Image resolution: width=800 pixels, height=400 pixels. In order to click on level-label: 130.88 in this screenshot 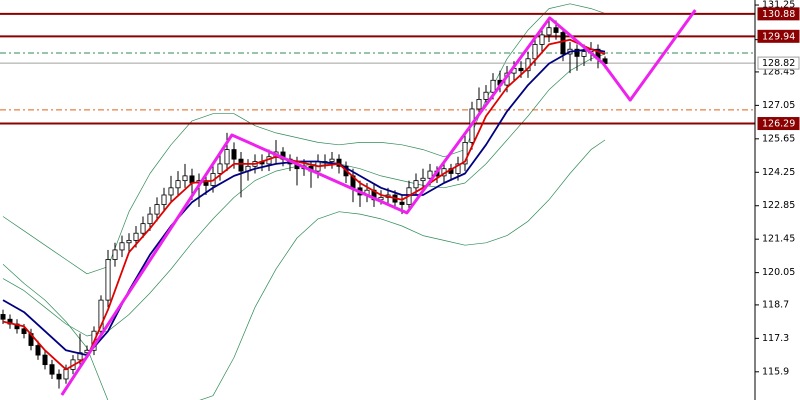, I will do `click(778, 14)`.